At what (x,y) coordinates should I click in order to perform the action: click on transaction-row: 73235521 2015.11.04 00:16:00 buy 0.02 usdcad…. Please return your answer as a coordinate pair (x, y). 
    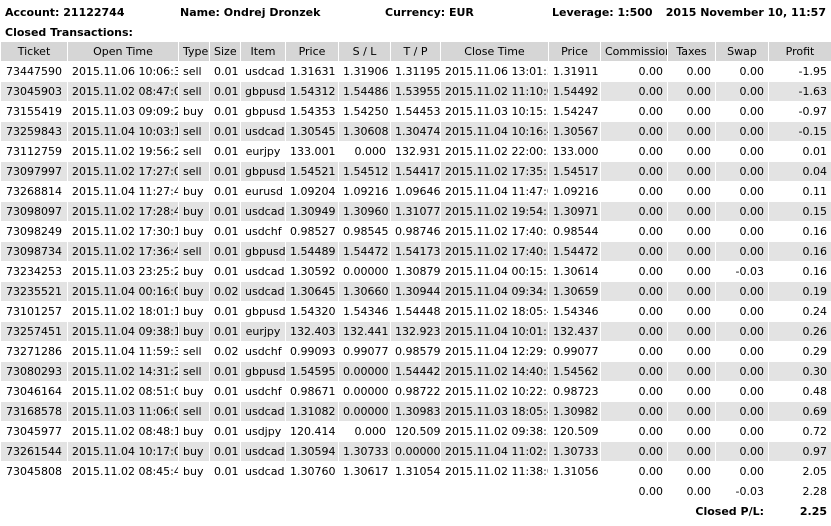
    Looking at the image, I should click on (415, 291).